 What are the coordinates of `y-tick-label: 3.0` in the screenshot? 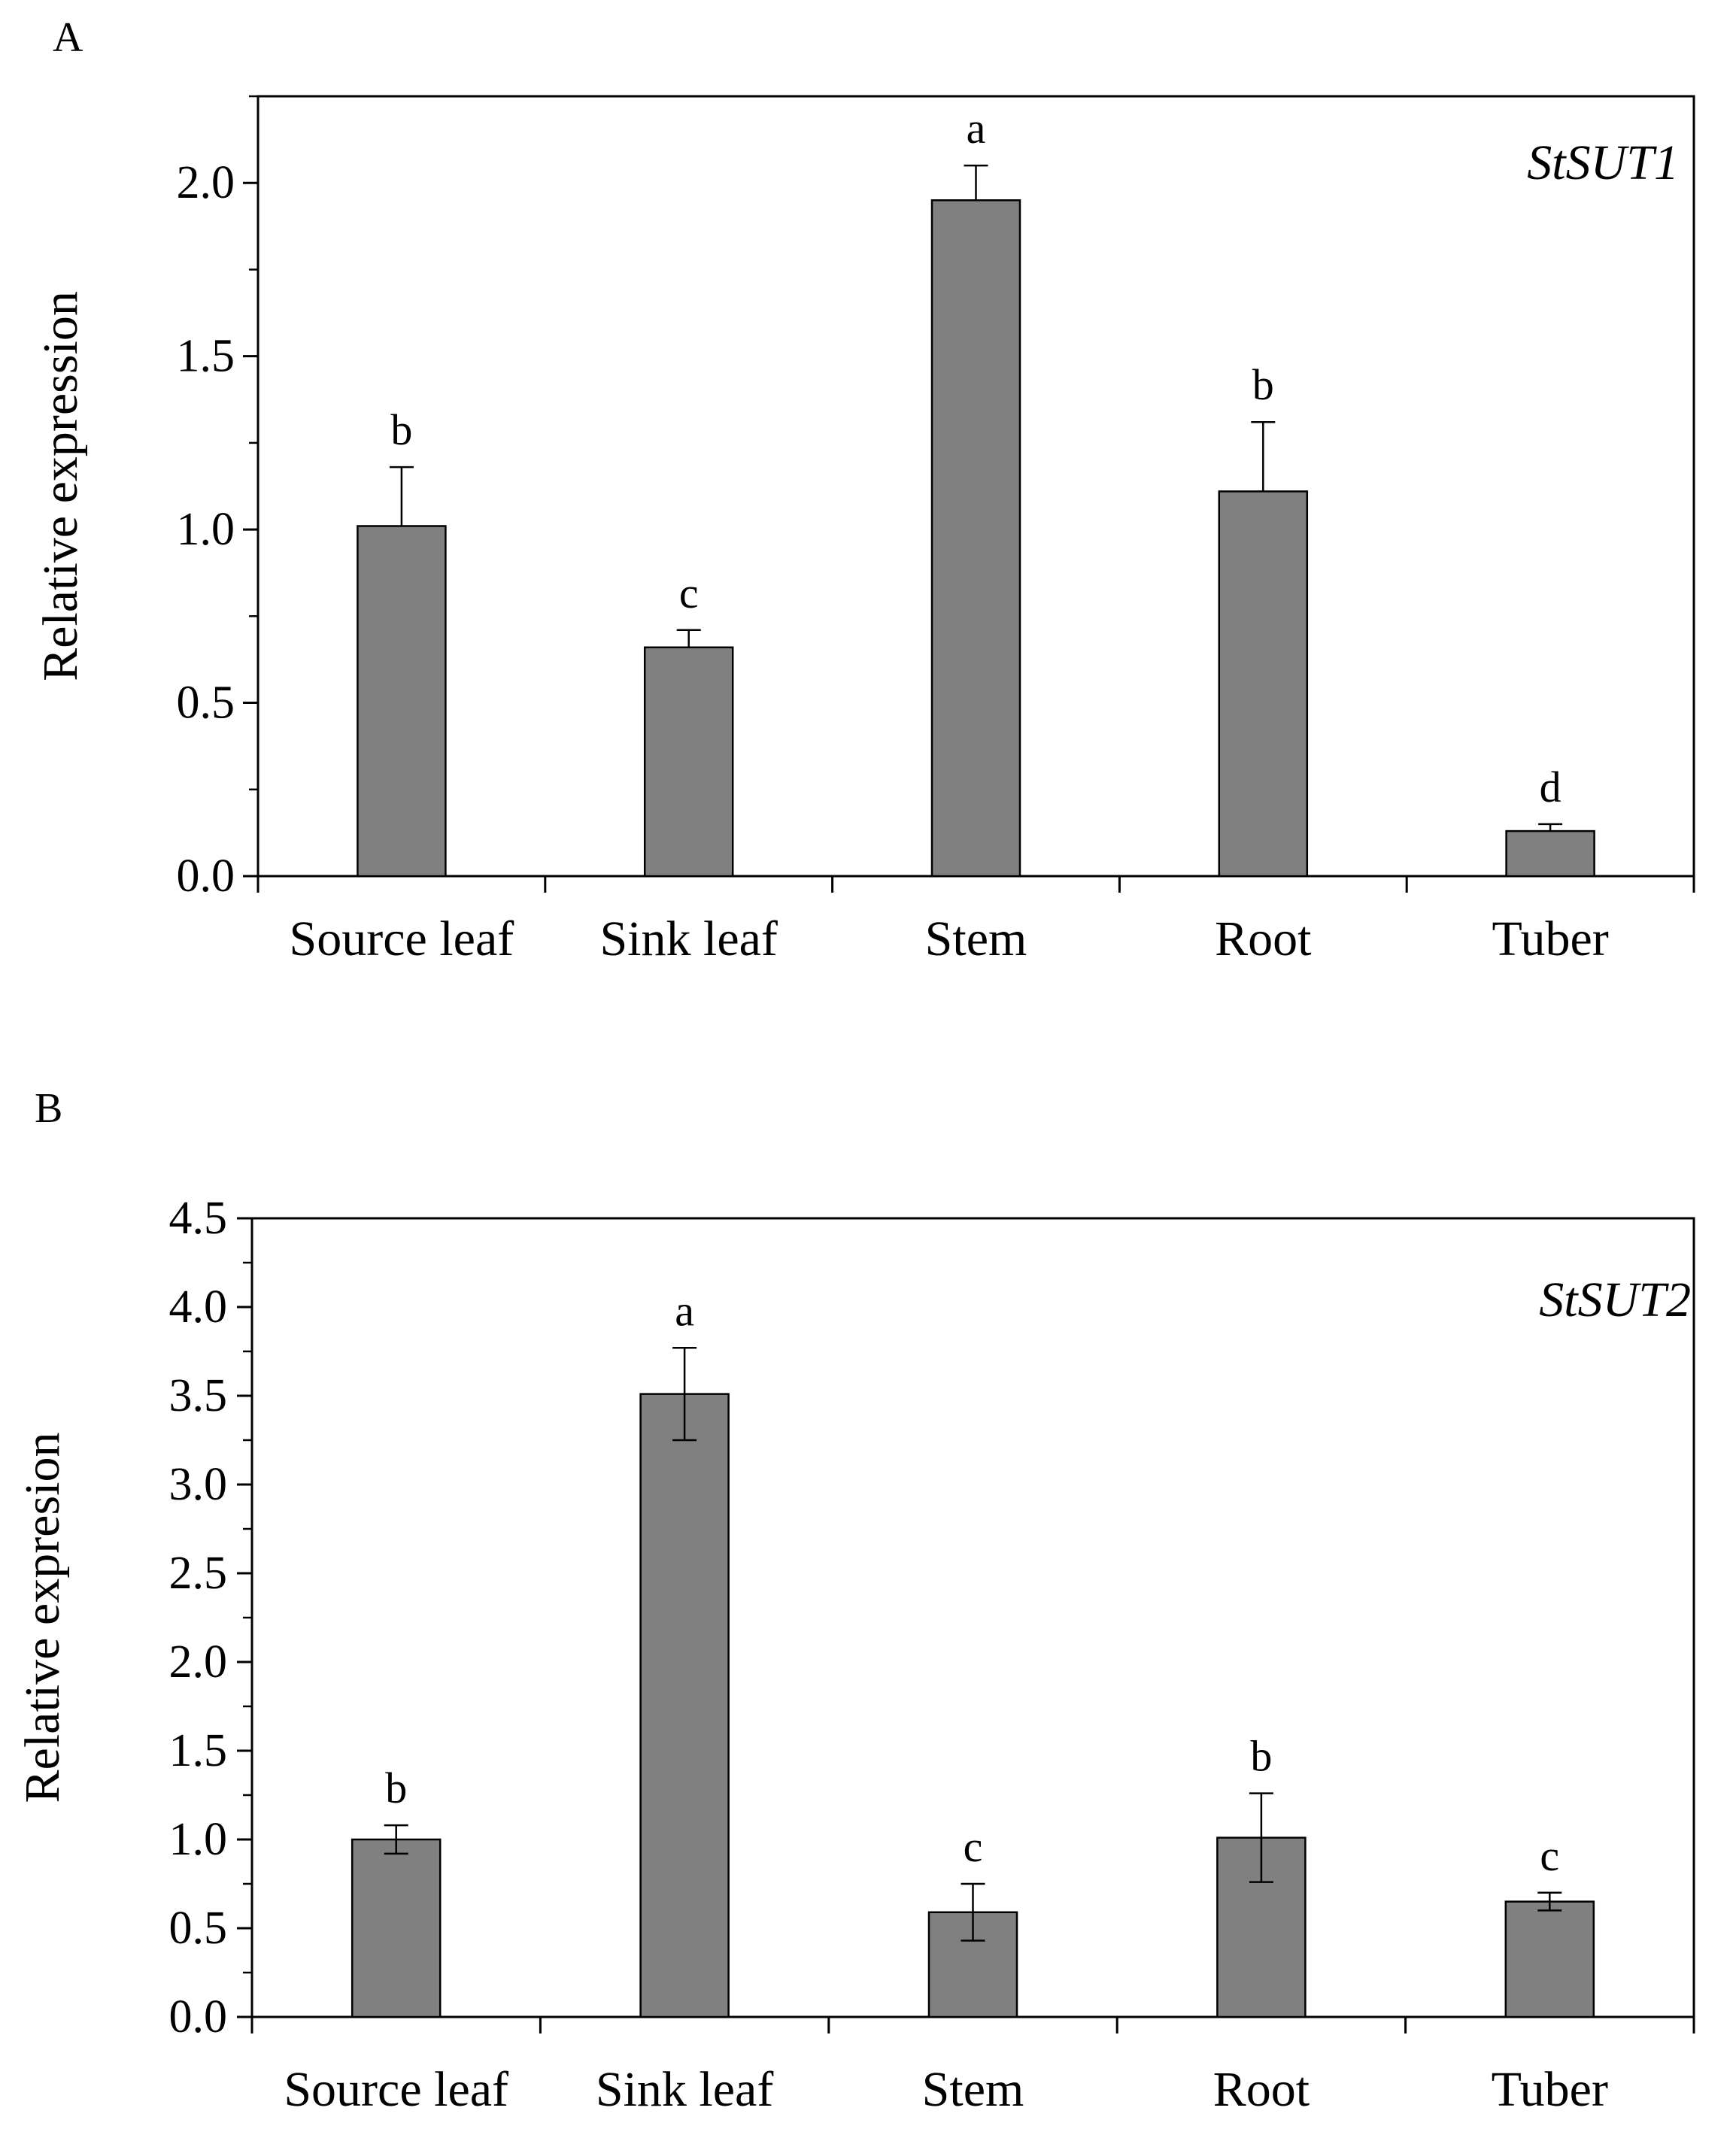 It's located at (198, 1484).